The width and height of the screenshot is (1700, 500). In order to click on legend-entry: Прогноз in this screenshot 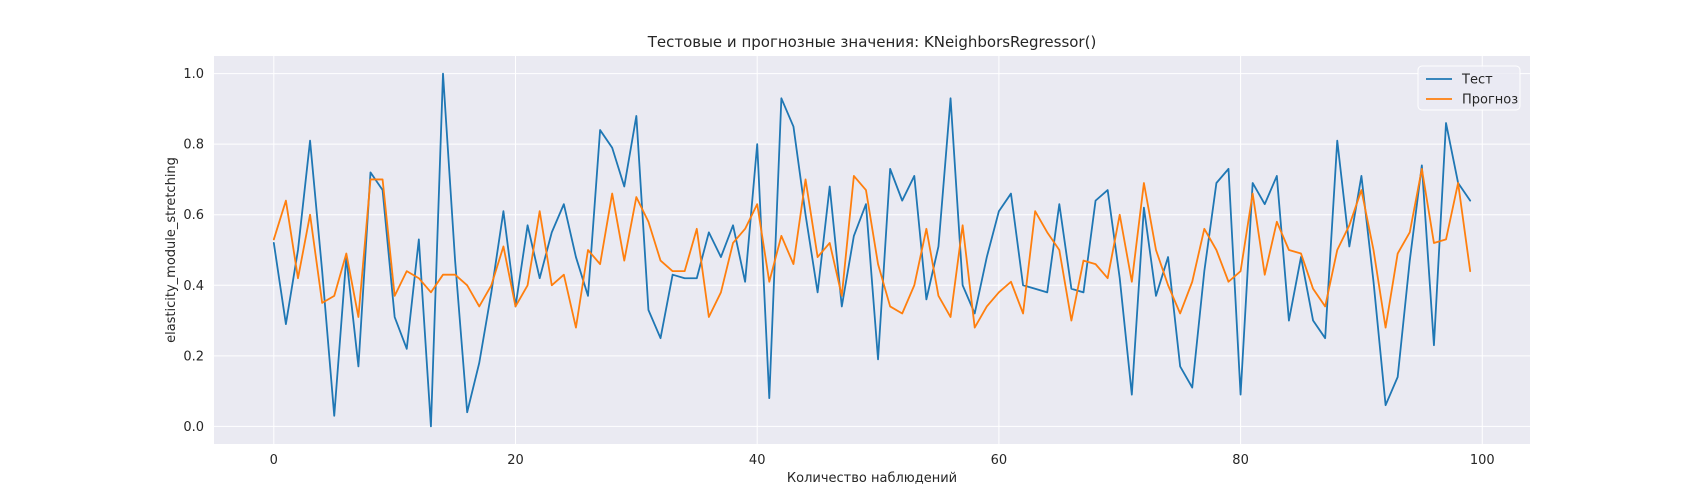, I will do `click(1490, 100)`.